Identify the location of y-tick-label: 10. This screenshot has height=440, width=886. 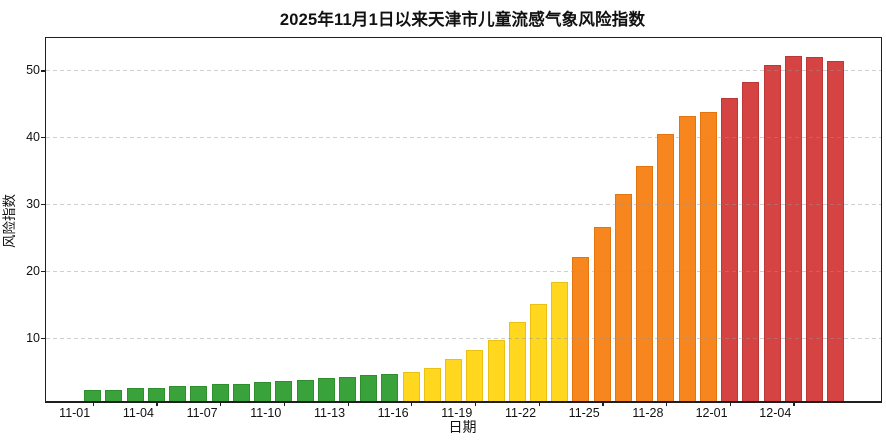
(33, 337).